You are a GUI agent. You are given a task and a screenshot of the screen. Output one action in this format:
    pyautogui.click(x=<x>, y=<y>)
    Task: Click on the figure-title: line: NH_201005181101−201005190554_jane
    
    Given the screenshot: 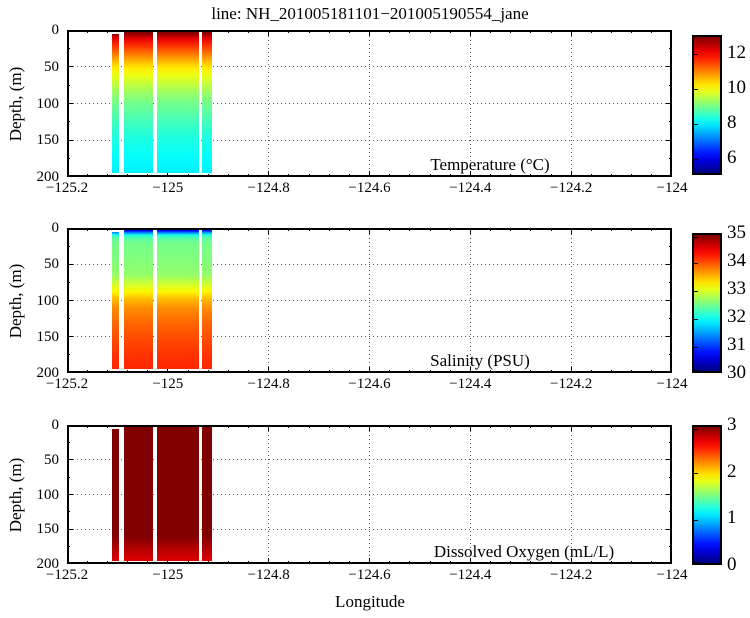 What is the action you would take?
    pyautogui.click(x=370, y=13)
    